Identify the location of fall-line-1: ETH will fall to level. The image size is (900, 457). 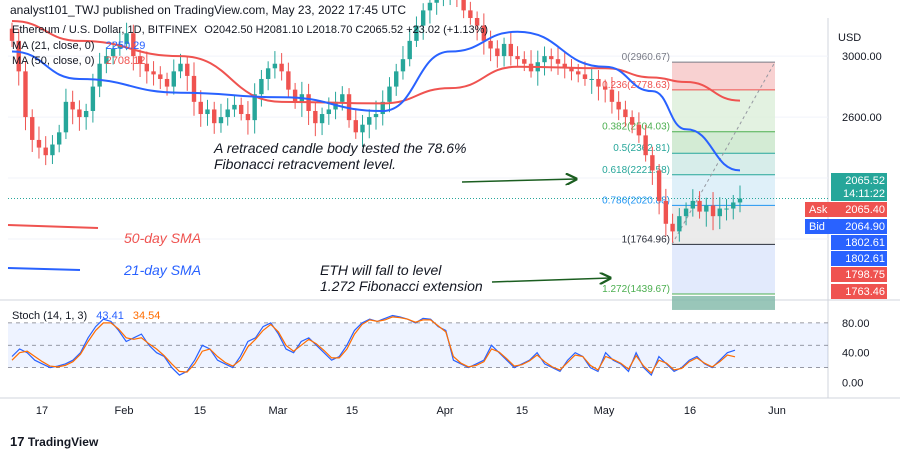
(381, 270).